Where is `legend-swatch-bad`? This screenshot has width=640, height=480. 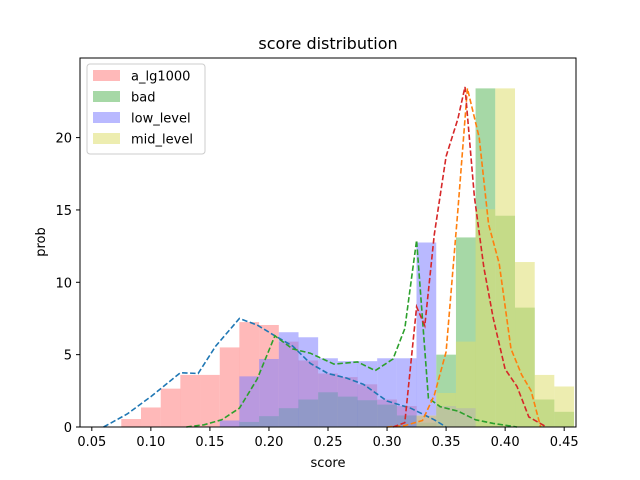
legend-swatch-bad is located at coordinates (106, 96).